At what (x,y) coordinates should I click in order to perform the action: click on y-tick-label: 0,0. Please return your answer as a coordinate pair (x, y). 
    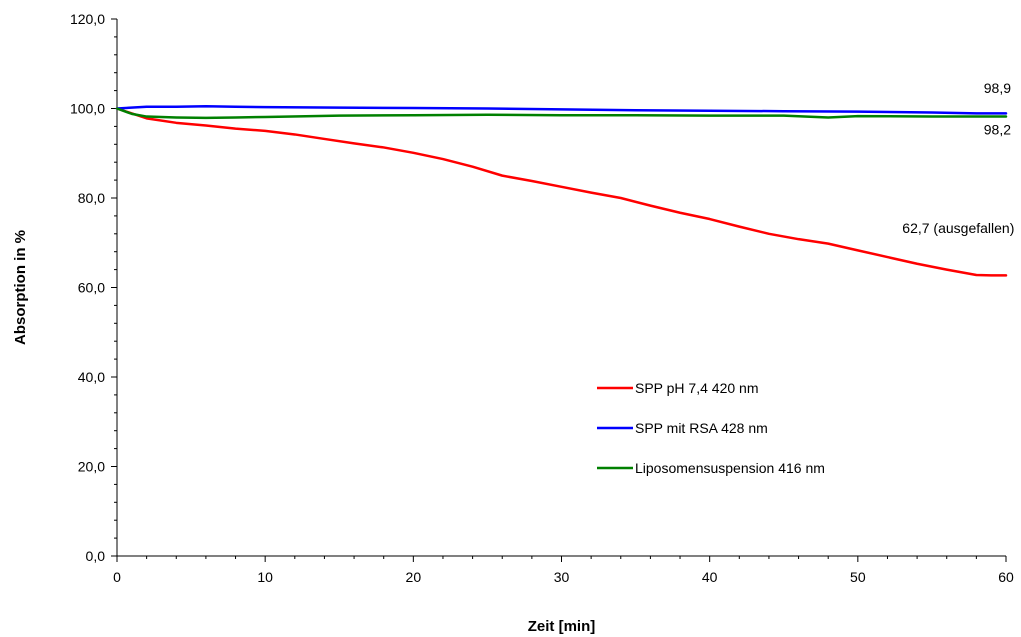
    Looking at the image, I should click on (96, 556).